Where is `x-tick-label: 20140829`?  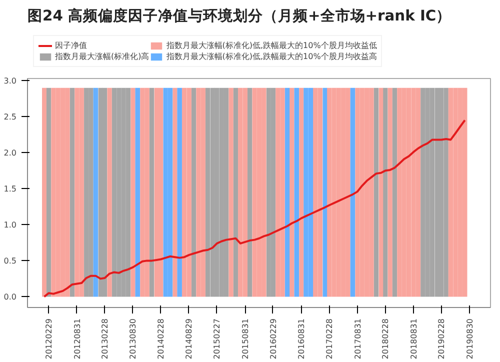 x-tick-label: 20140829 is located at coordinates (189, 339).